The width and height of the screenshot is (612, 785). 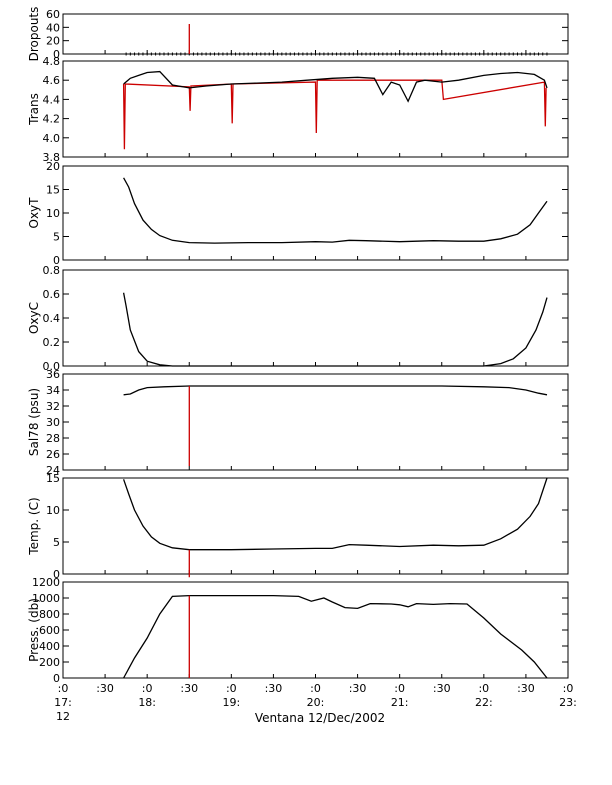 What do you see at coordinates (52, 157) in the screenshot?
I see `y-tick-label: 3.8` at bounding box center [52, 157].